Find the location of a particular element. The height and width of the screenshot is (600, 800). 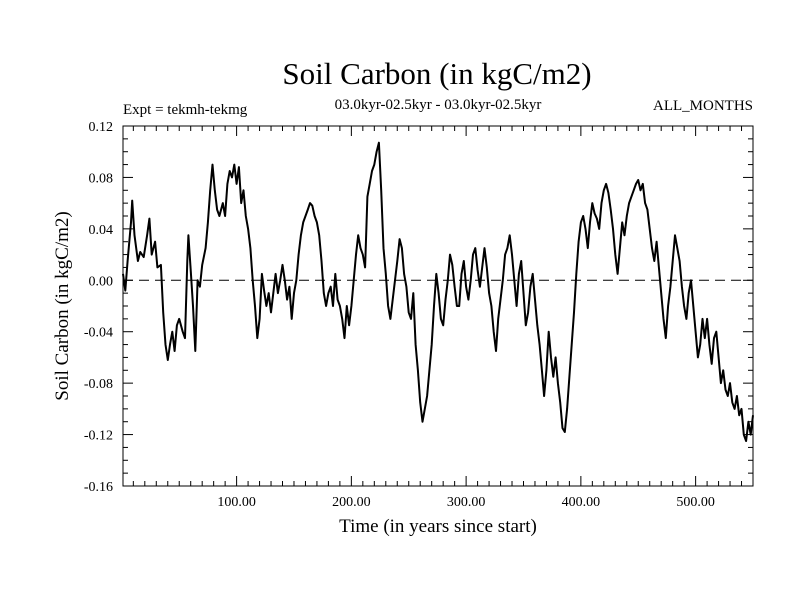

y-tick-label: 0.08 is located at coordinates (101, 178).